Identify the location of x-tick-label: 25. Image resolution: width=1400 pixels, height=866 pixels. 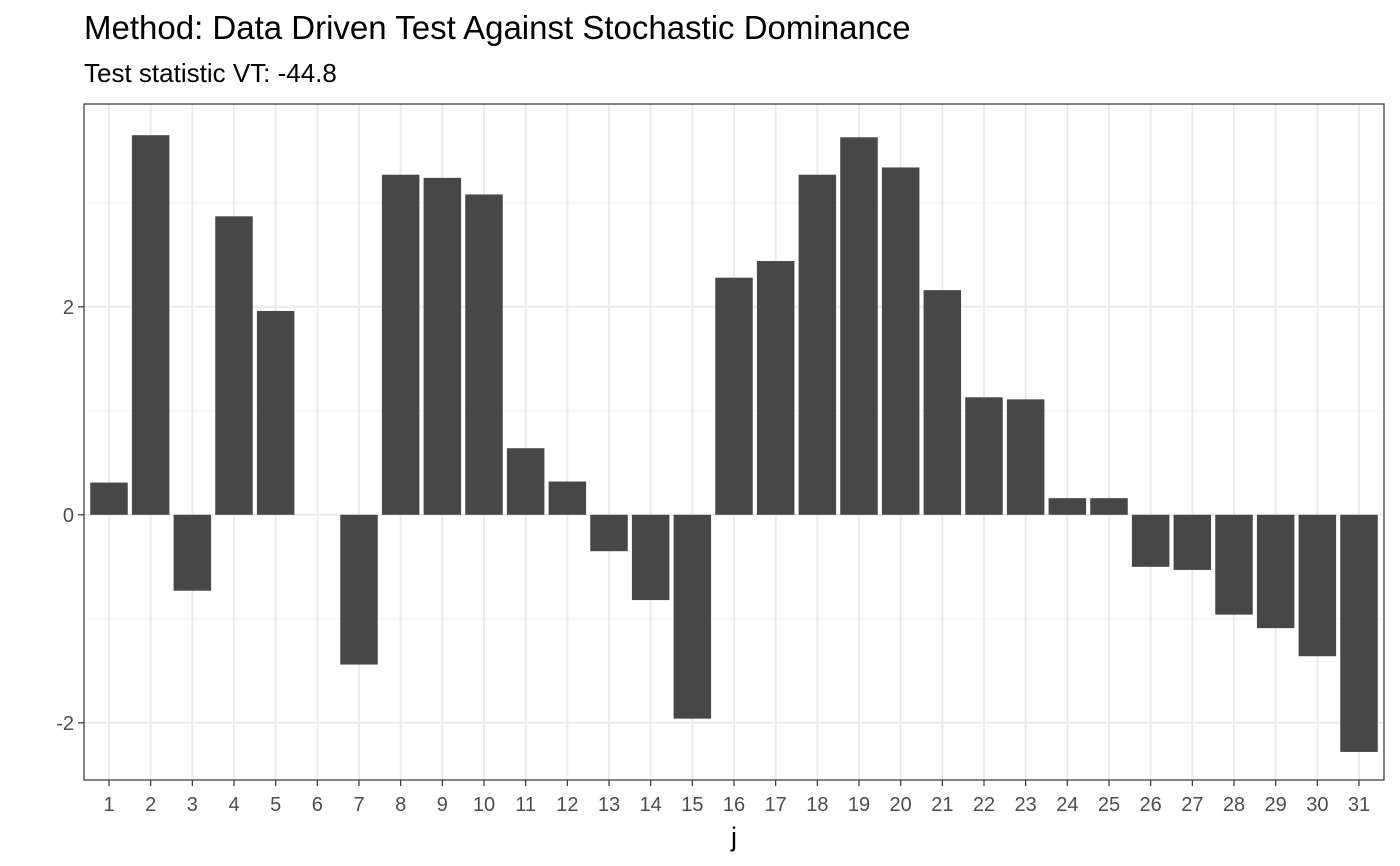
(1109, 805).